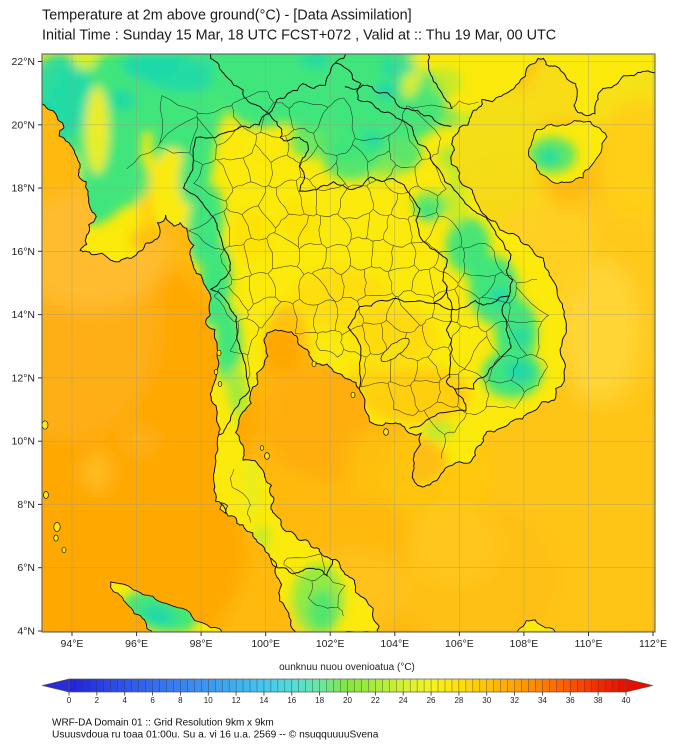  I want to click on svg-text: 4°N, so click(26, 632).